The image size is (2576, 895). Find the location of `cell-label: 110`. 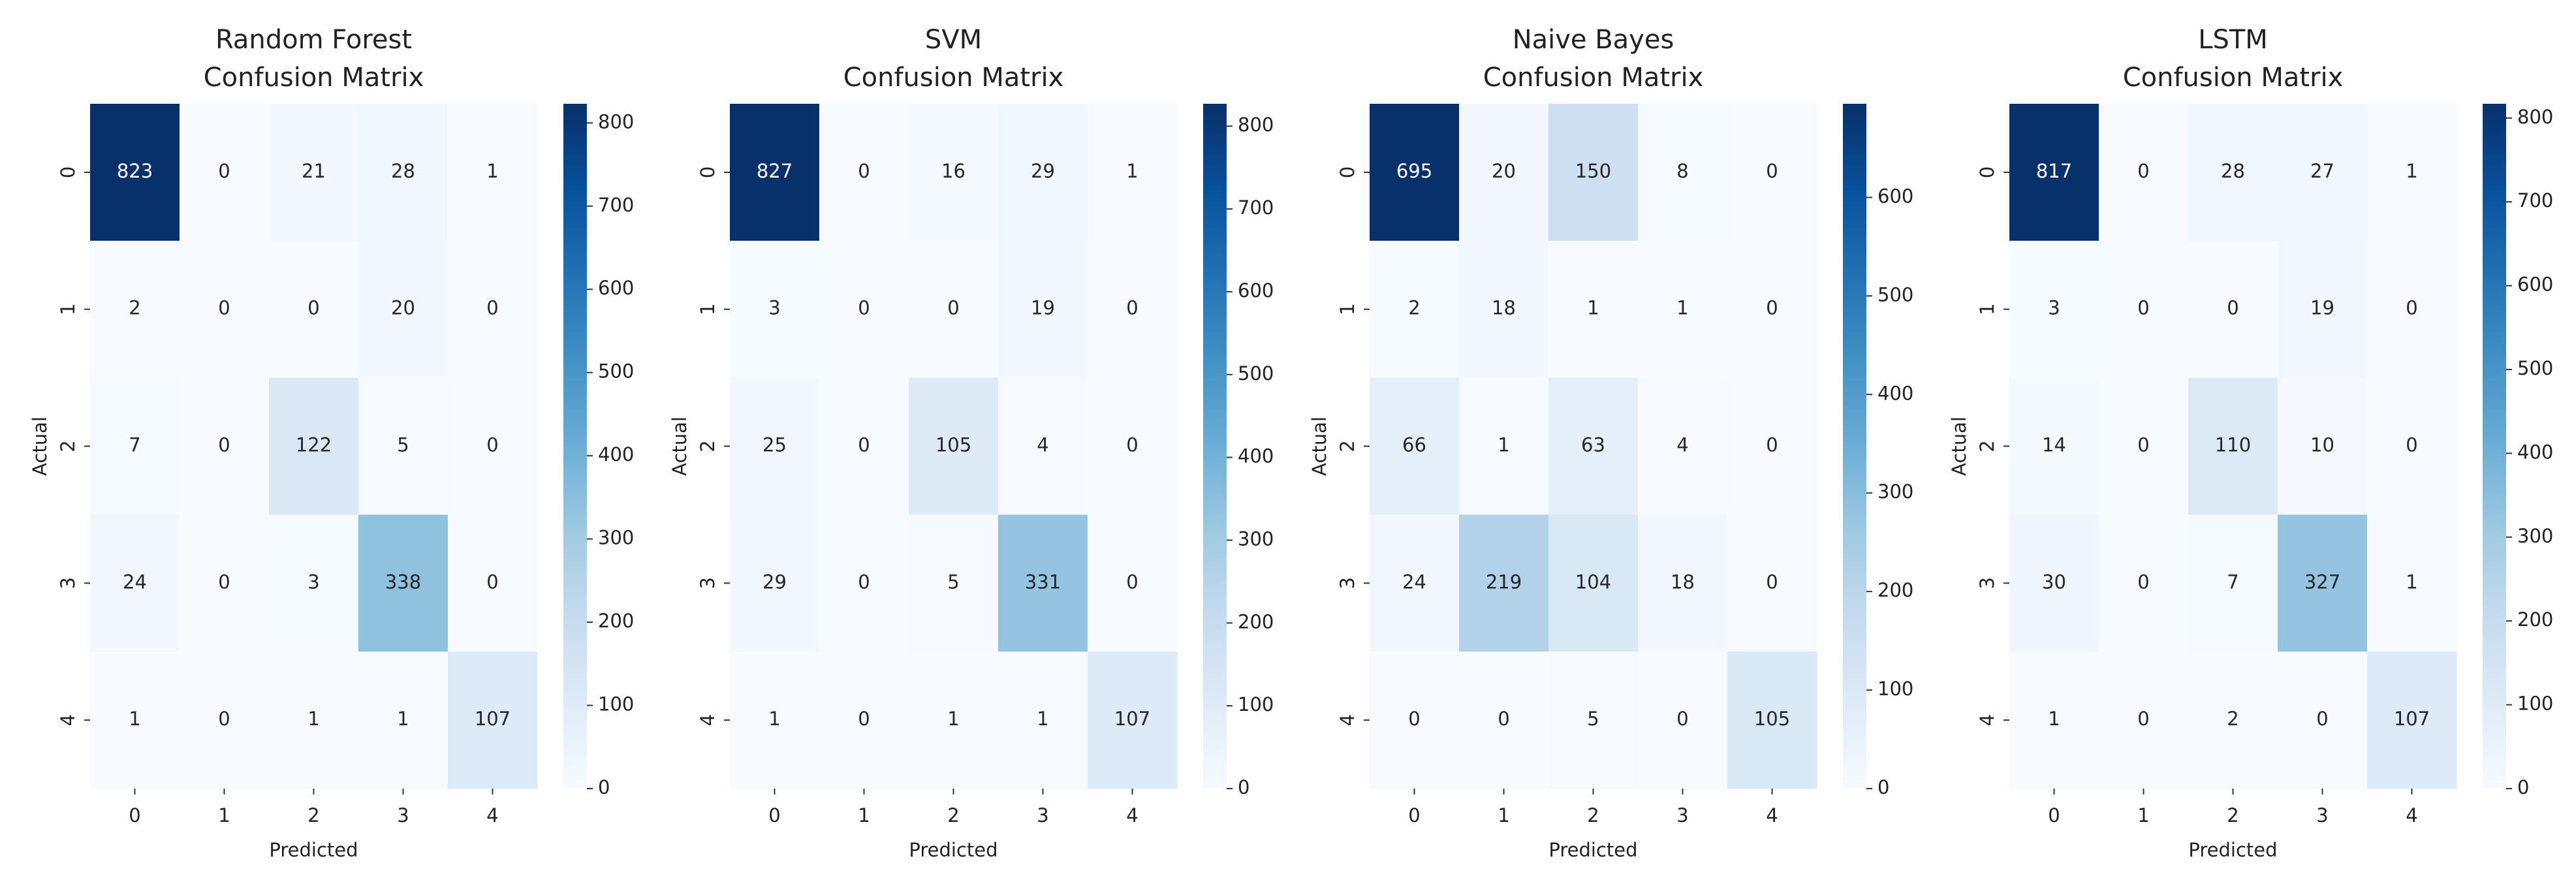

cell-label: 110 is located at coordinates (2233, 445).